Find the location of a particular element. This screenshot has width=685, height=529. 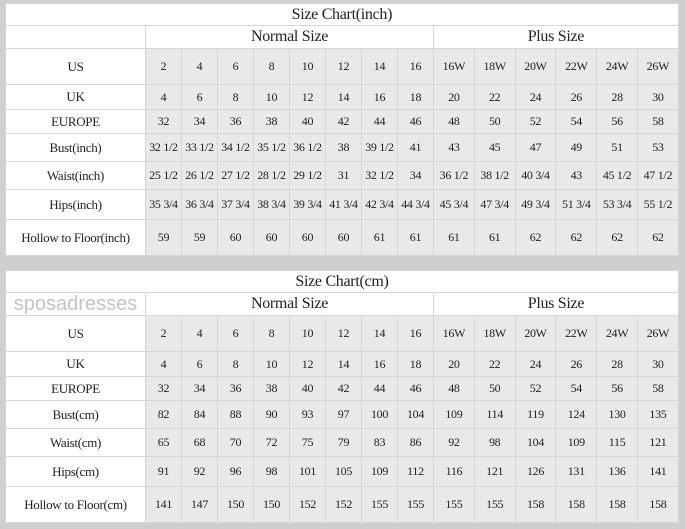

size-value-cell: 119 is located at coordinates (535, 414).